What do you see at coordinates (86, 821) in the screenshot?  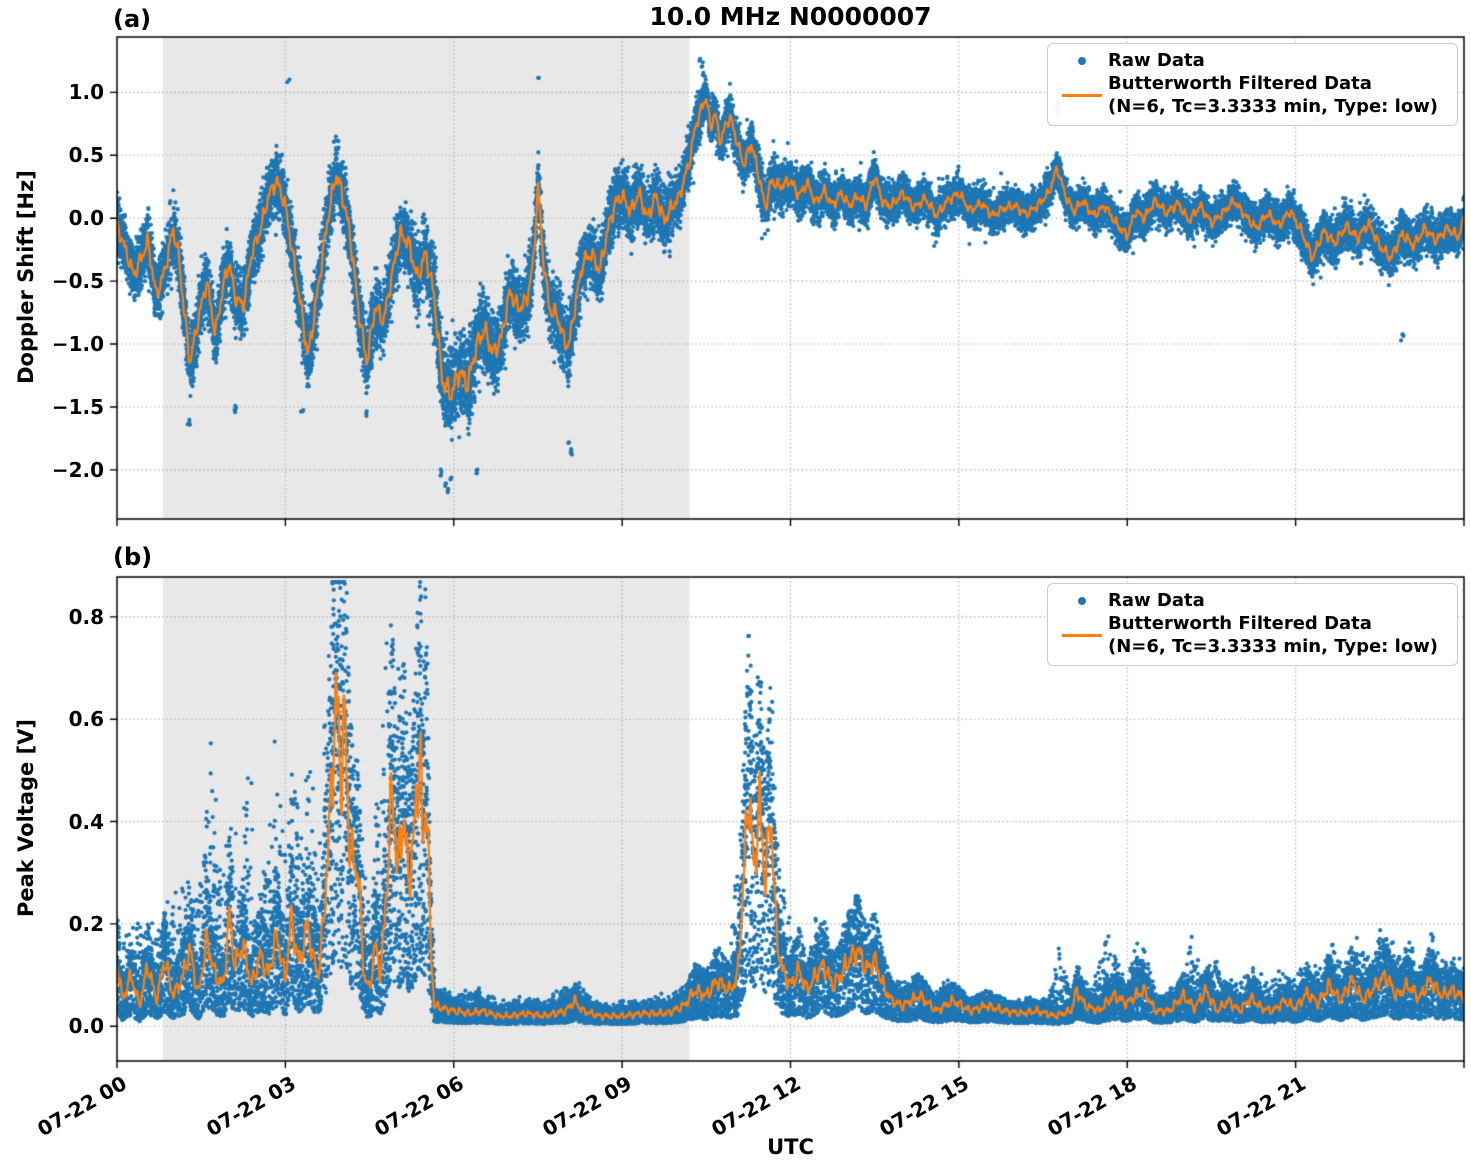 I see `y-tick-label: 0.4` at bounding box center [86, 821].